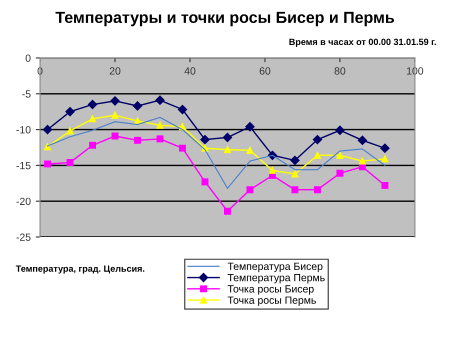  I want to click on legend-label: Температура Пермь, so click(276, 279).